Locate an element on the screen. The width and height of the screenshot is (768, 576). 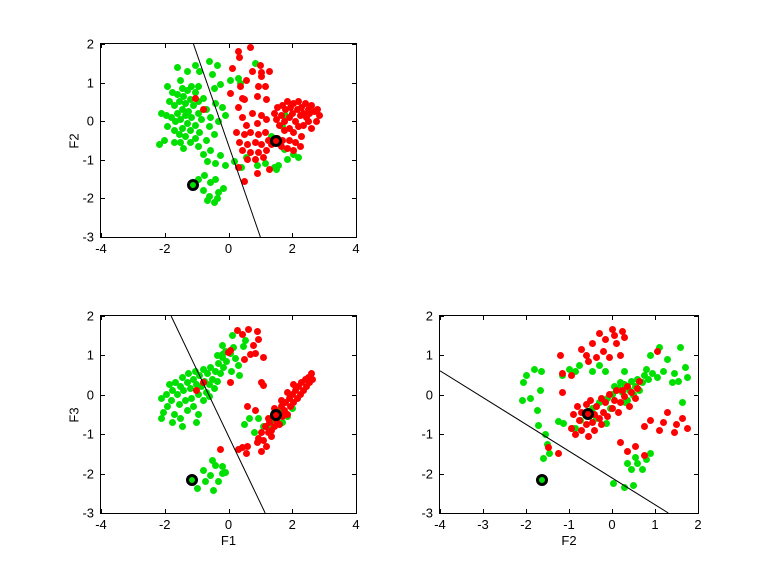
y-axis-label: F3 is located at coordinates (74, 414).